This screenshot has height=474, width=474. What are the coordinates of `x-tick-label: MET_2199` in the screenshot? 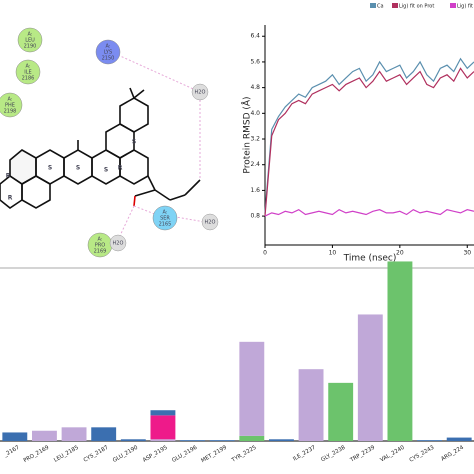 It's located at (214, 455).